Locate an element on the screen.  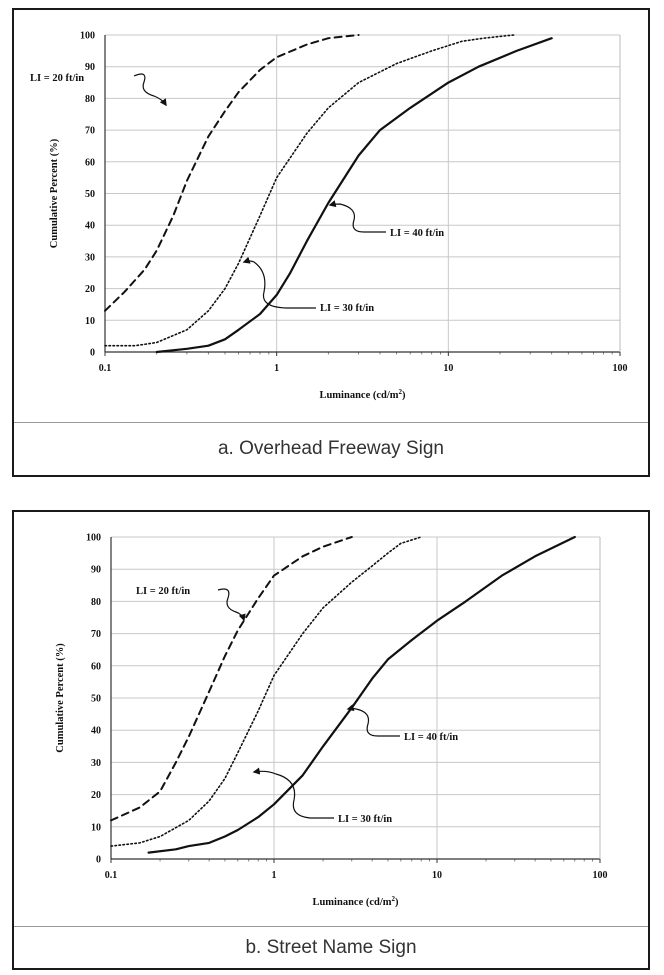
chart-b-caption: b. Street Name Sign is located at coordinates (331, 947).